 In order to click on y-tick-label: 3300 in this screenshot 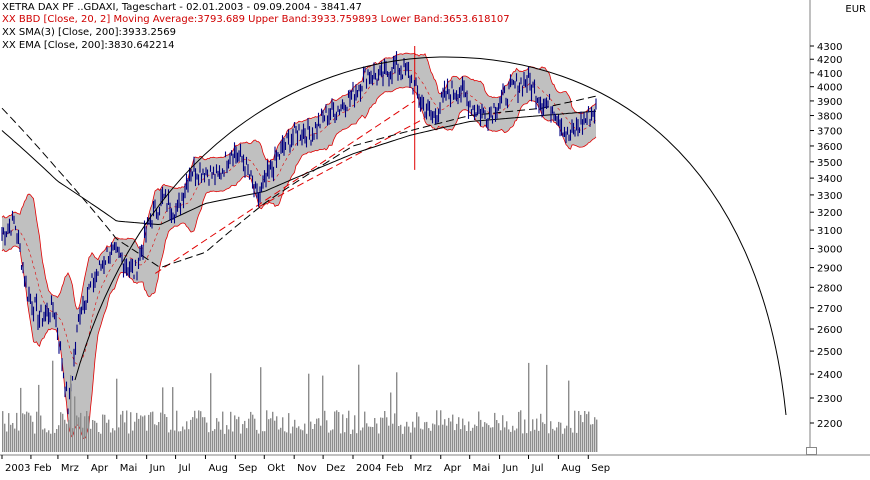, I will do `click(829, 196)`.